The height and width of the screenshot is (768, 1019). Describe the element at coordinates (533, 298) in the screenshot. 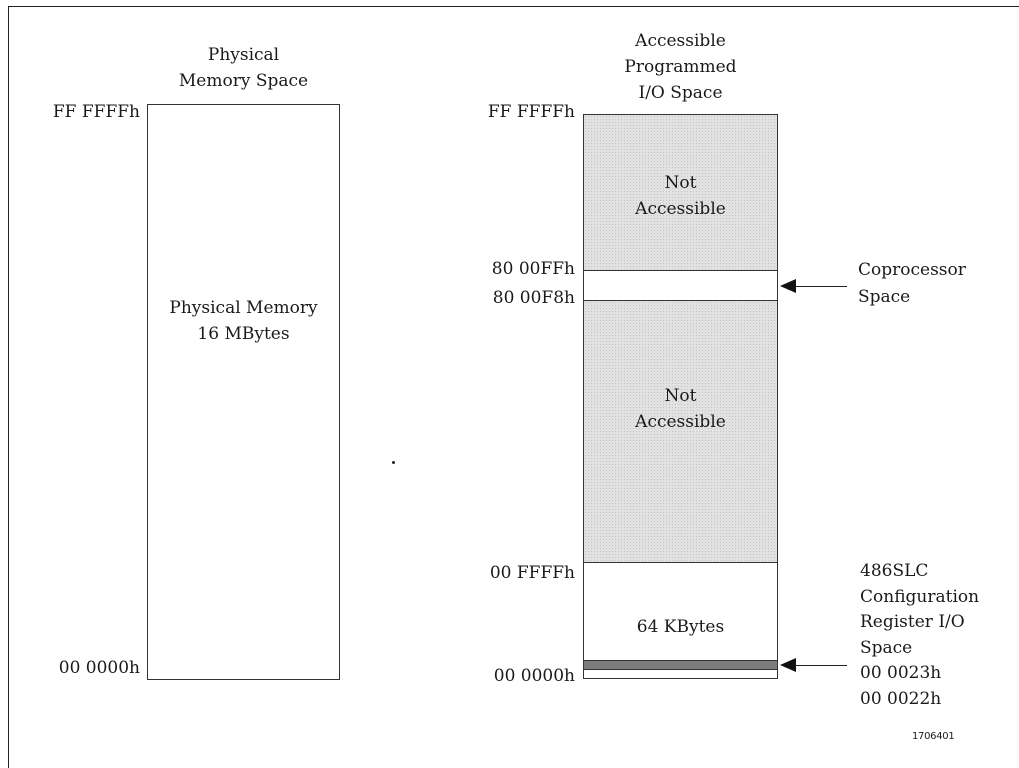

I see `io-coproc-bottom-address: 80 00F8h` at that location.